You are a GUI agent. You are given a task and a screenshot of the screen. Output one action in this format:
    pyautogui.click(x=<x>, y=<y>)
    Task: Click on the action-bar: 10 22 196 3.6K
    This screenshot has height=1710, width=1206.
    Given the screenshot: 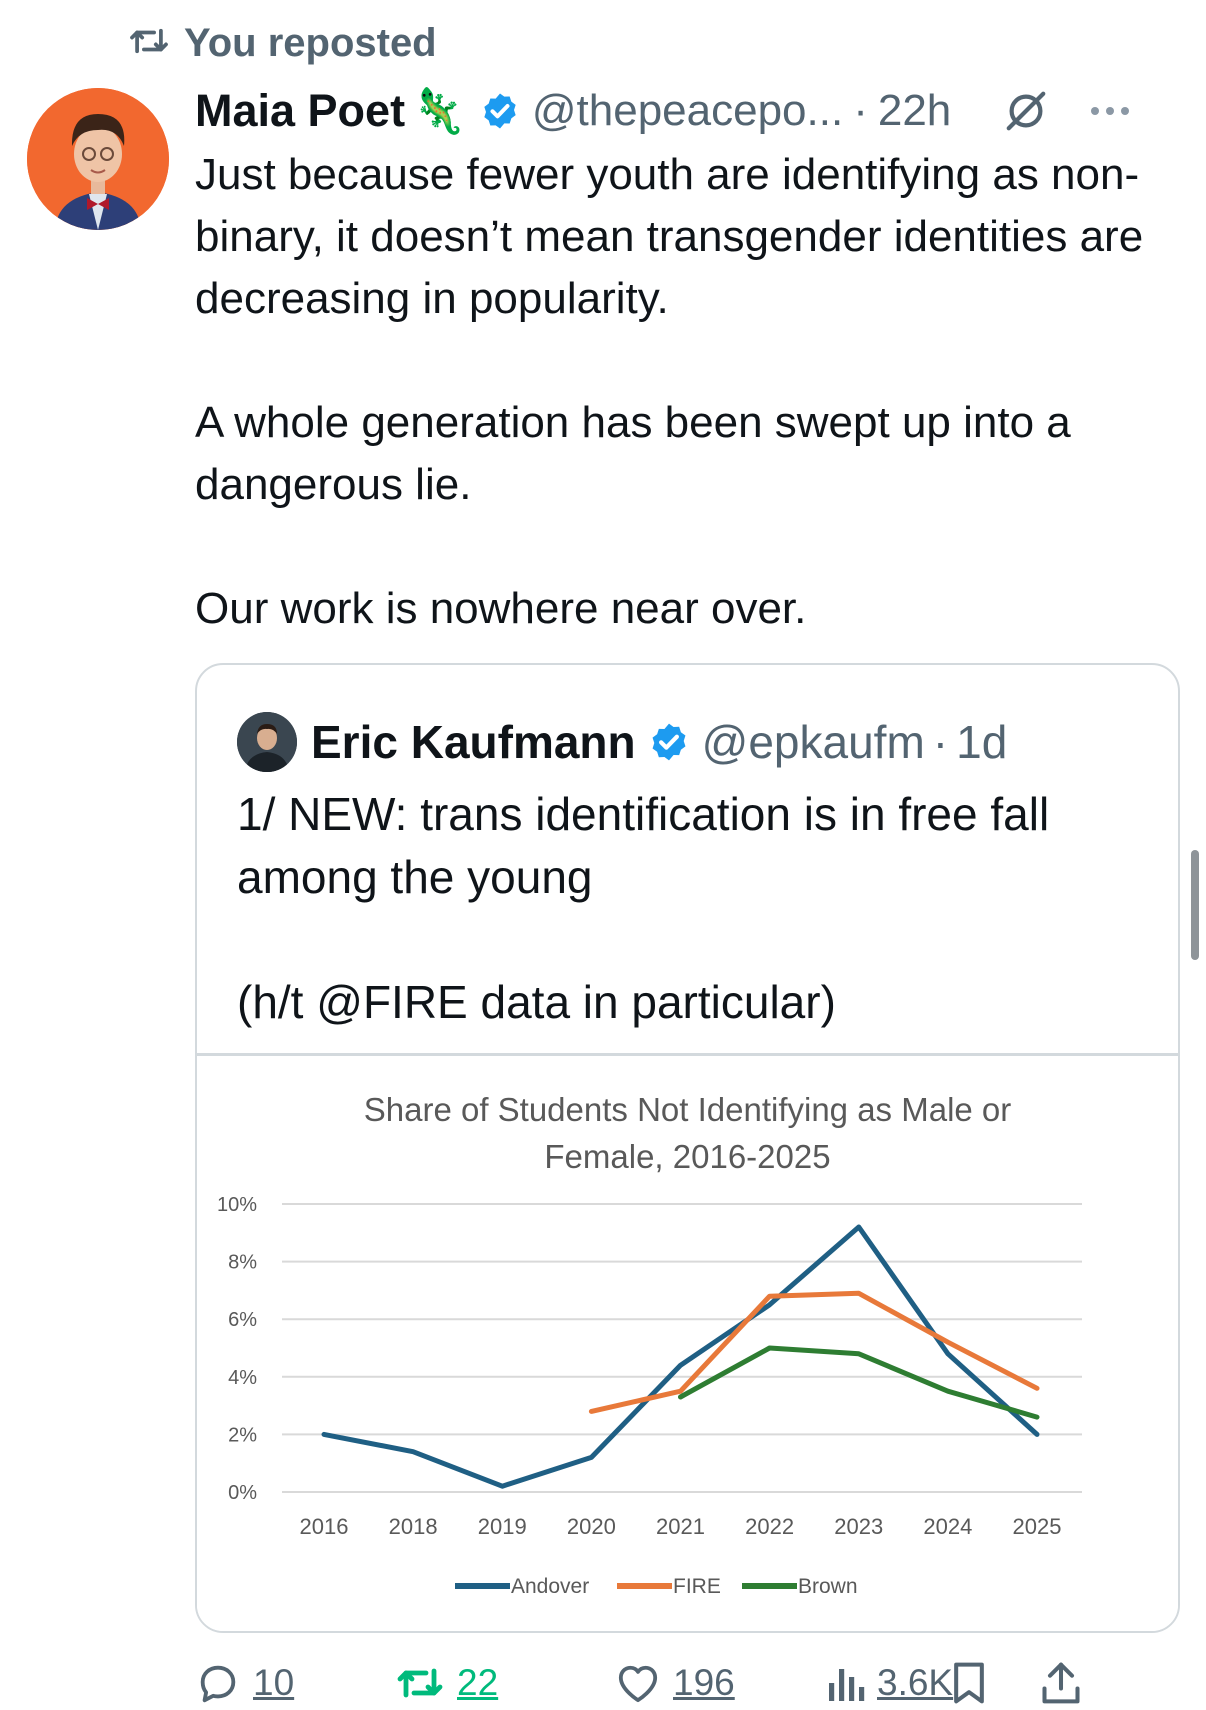 What is the action you would take?
    pyautogui.click(x=690, y=1685)
    